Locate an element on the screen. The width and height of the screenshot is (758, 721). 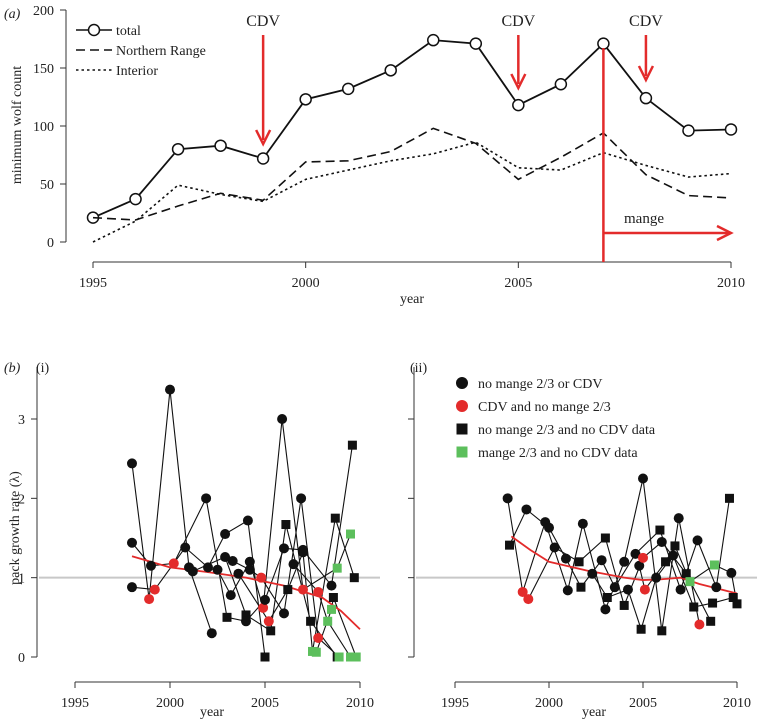
legend-label: CDV and no mange 2/3 is located at coordinates (544, 407).